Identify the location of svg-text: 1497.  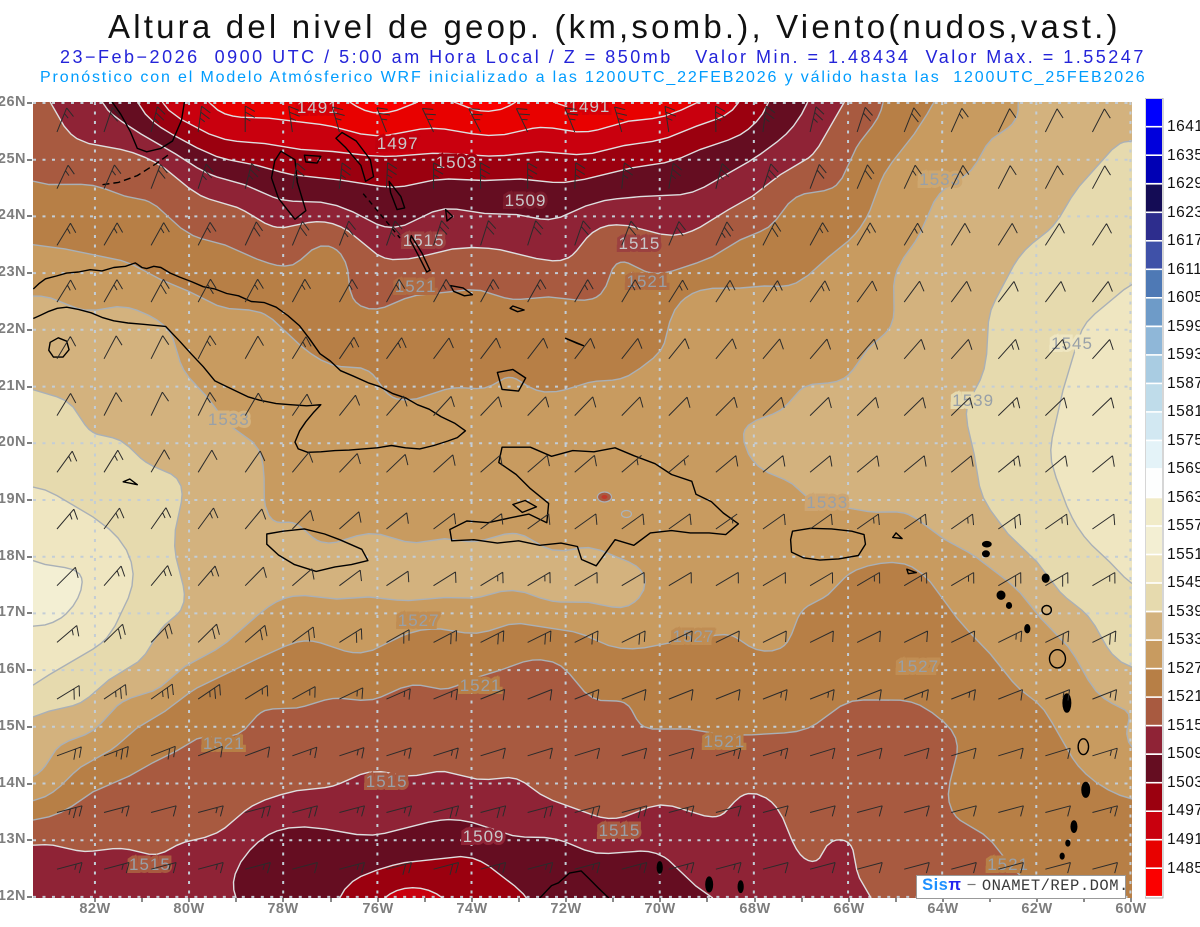
(398, 143).